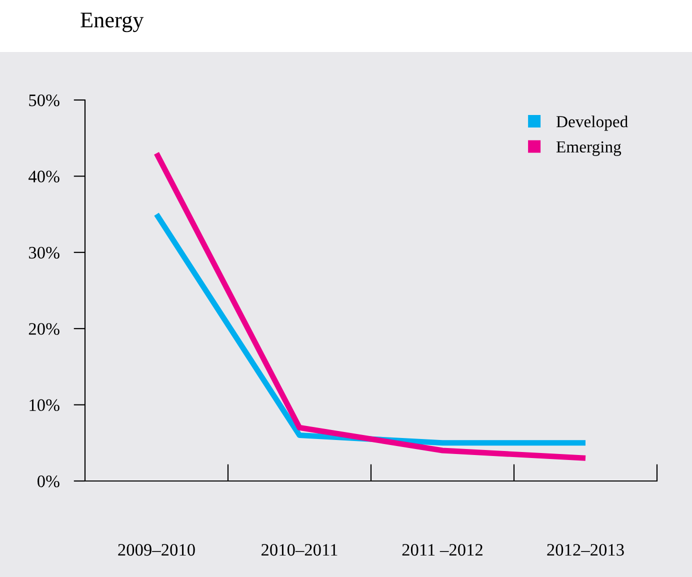  I want to click on y-tick-label: 30%, so click(44, 252).